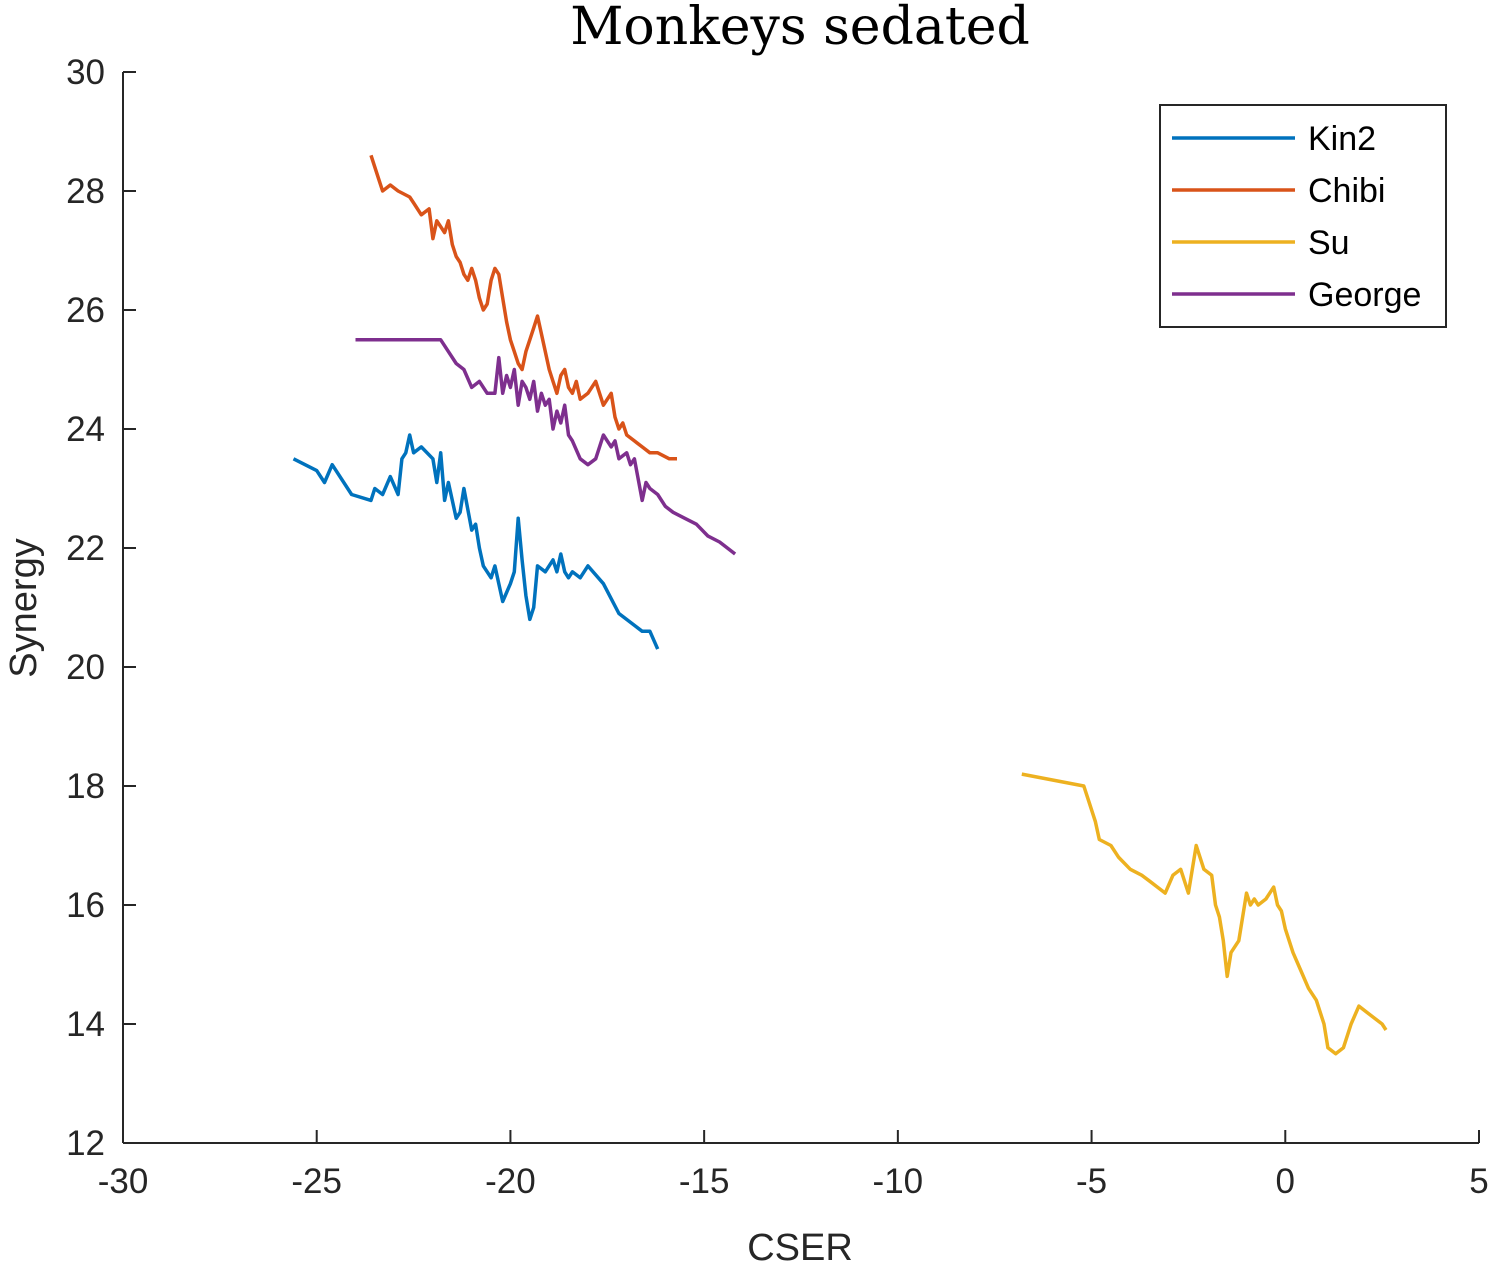  I want to click on x-tick-label: -30, so click(123, 1181).